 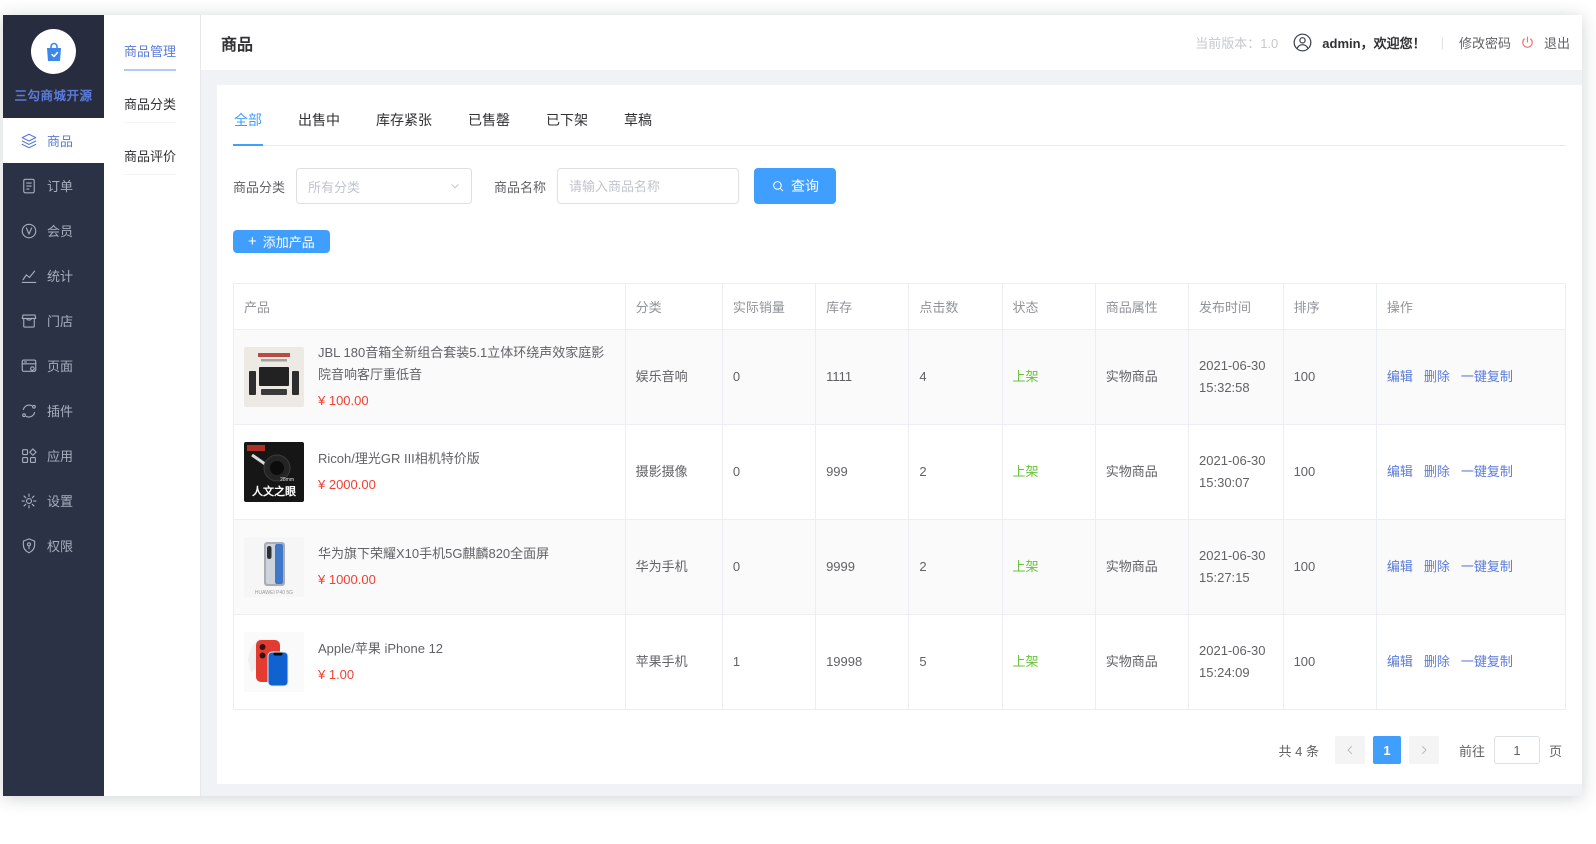 I want to click on sidebar-item-stats: 统计, so click(x=53, y=275).